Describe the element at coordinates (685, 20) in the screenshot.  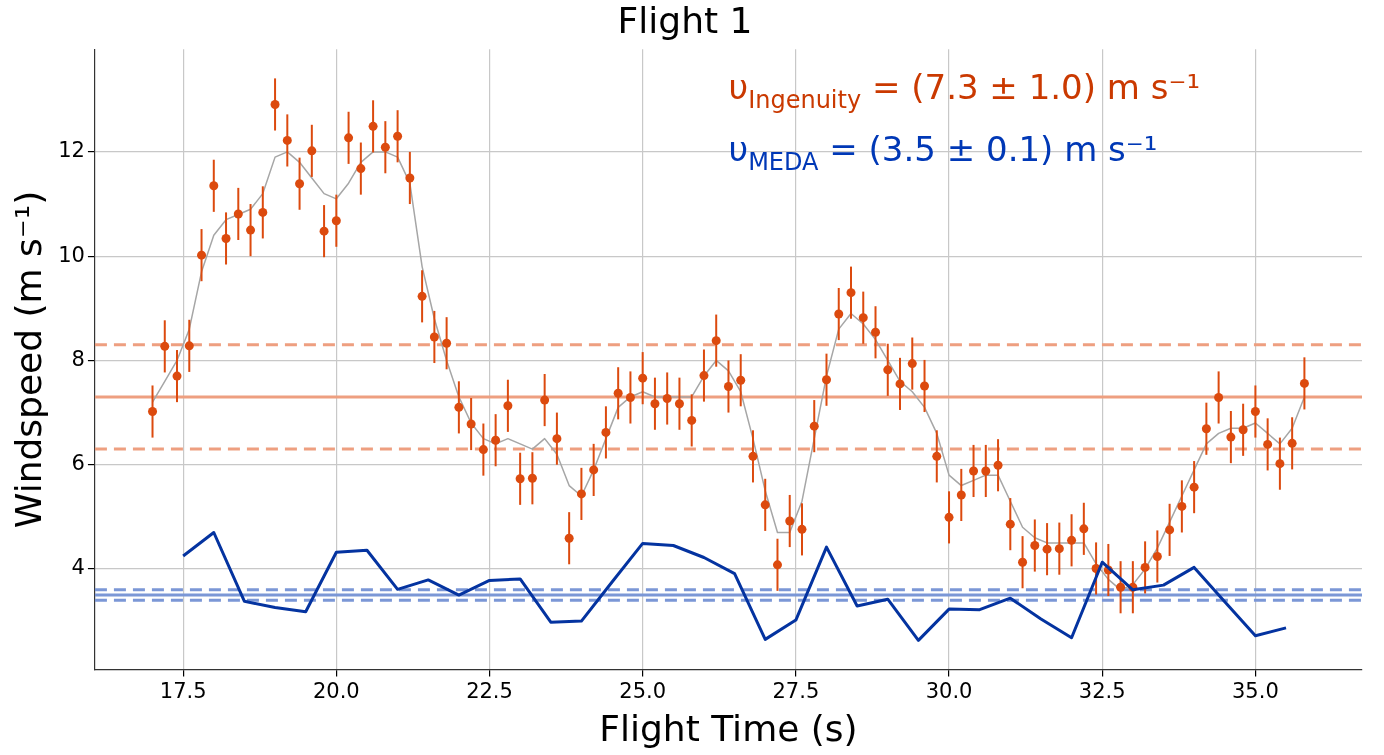
I see `chart-title: Flight 1` at that location.